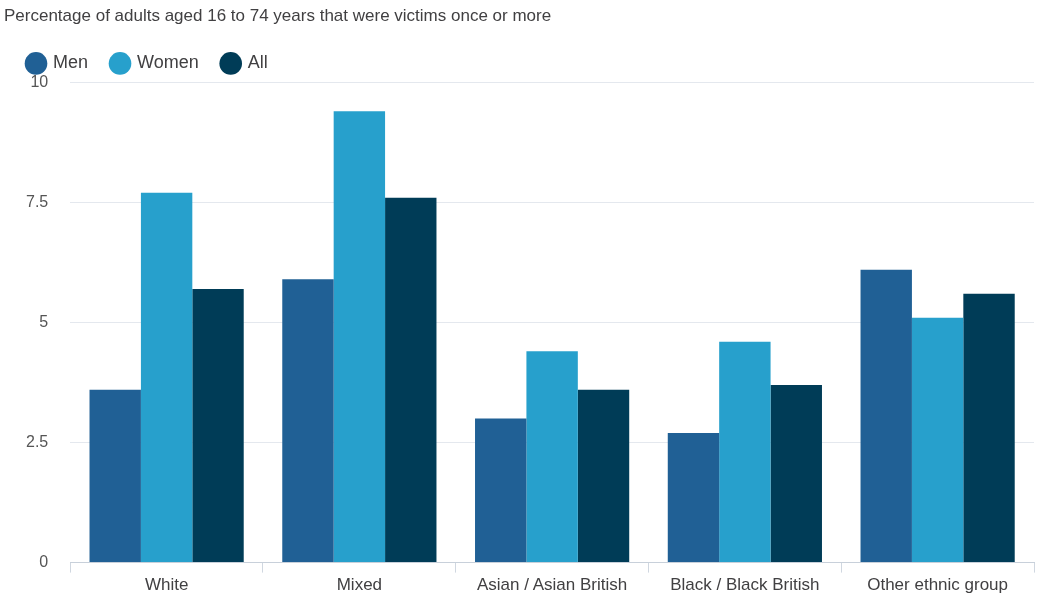  Describe the element at coordinates (71, 62) in the screenshot. I see `legend-label: Men` at that location.